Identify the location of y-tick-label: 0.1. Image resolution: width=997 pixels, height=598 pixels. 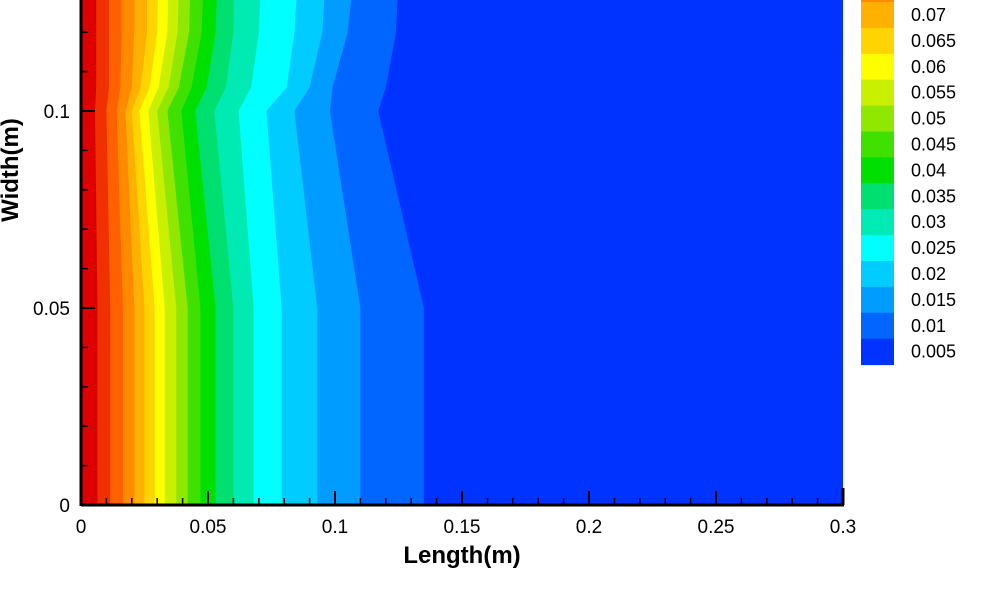
(57, 112).